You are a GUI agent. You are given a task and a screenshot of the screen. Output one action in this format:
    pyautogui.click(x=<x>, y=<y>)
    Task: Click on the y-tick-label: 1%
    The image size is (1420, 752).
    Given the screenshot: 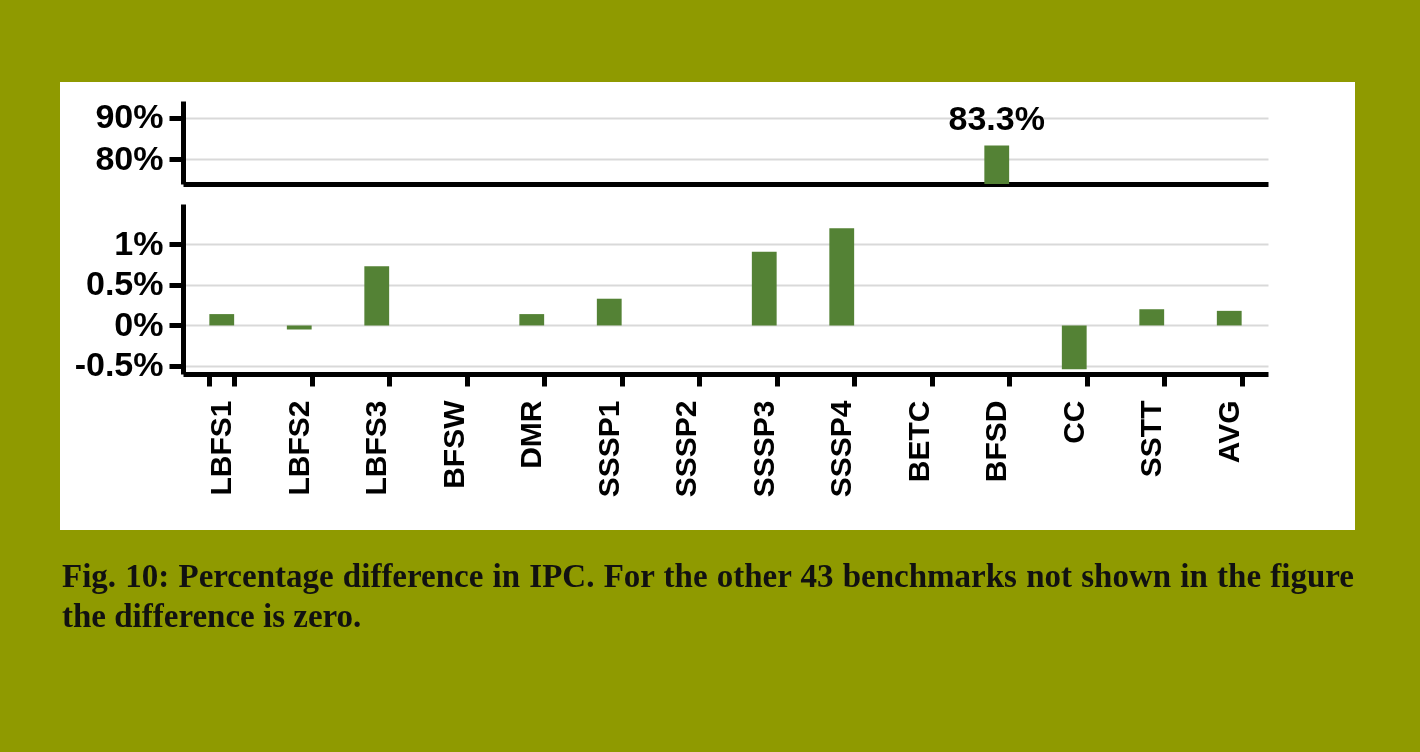 What is the action you would take?
    pyautogui.click(x=139, y=242)
    